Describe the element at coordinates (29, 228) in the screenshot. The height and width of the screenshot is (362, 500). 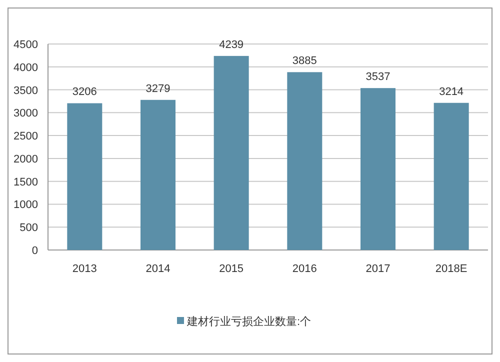
I see `y-tick-label: 500` at that location.